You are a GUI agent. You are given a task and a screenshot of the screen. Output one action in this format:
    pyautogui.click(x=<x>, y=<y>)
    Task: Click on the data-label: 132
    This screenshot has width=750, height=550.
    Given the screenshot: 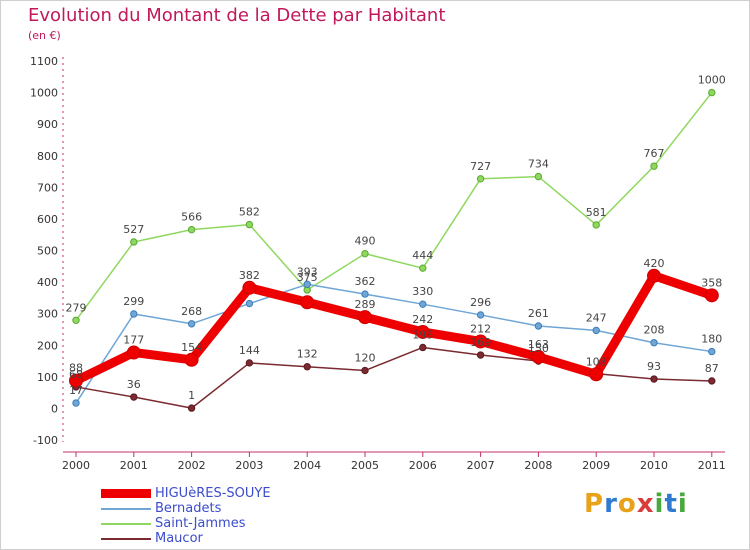 What is the action you would take?
    pyautogui.click(x=307, y=354)
    